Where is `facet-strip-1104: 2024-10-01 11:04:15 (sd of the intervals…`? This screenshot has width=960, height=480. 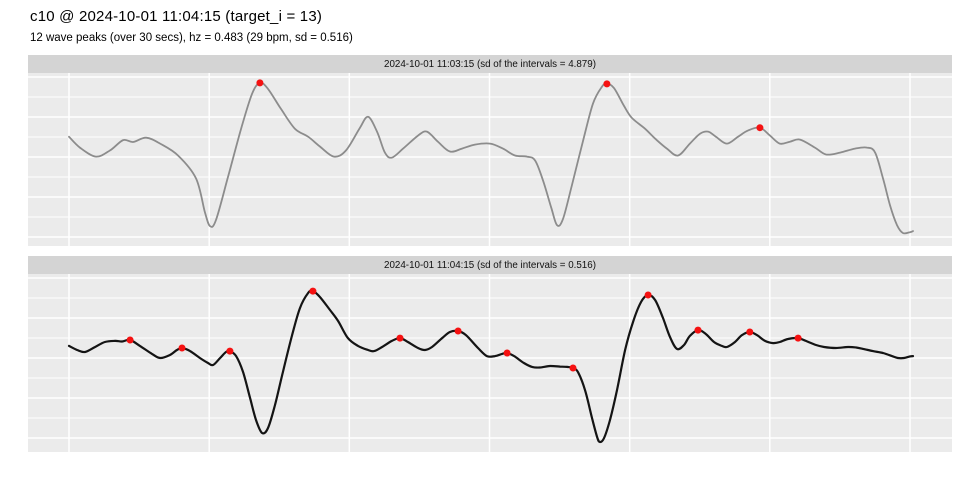 facet-strip-1104: 2024-10-01 11:04:15 (sd of the intervals… is located at coordinates (490, 265).